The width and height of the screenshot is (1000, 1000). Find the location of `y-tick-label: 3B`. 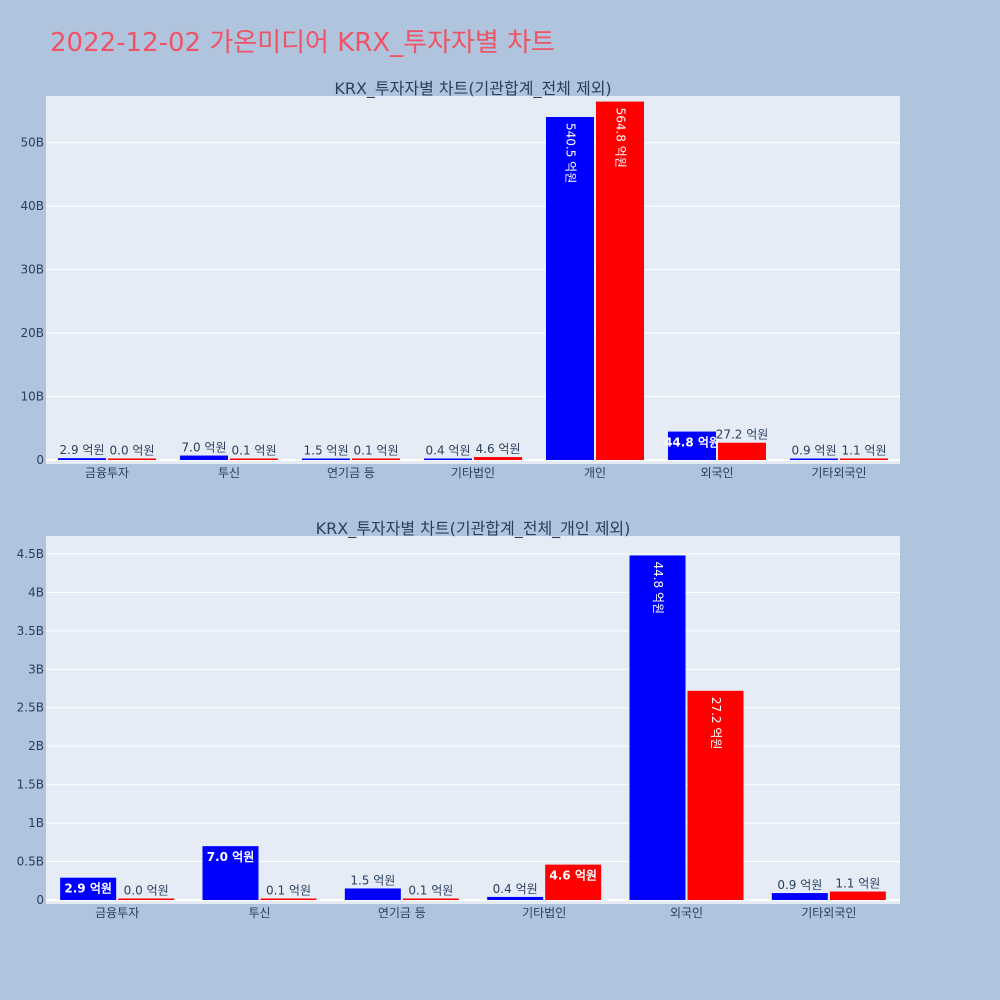

y-tick-label: 3B is located at coordinates (36, 669).